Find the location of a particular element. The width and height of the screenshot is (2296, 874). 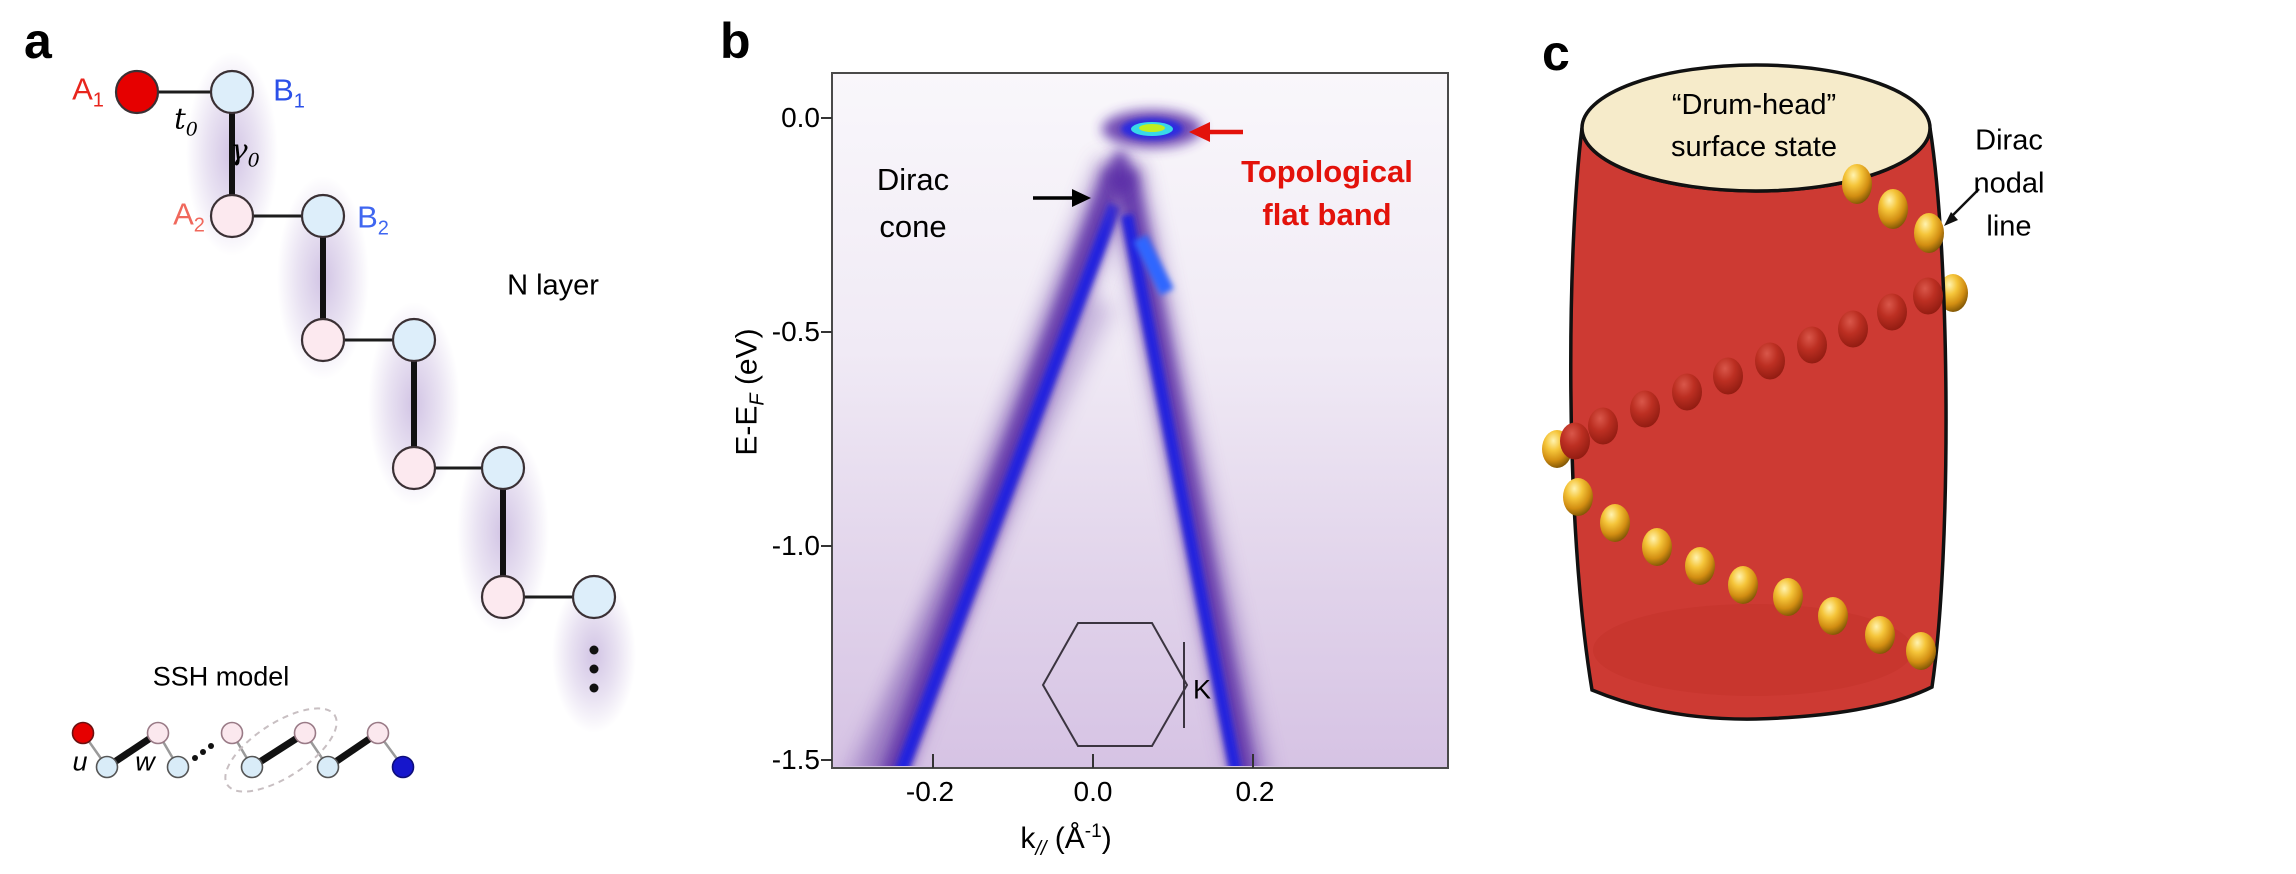

cylinder-bottom-shade is located at coordinates (1753, 650).